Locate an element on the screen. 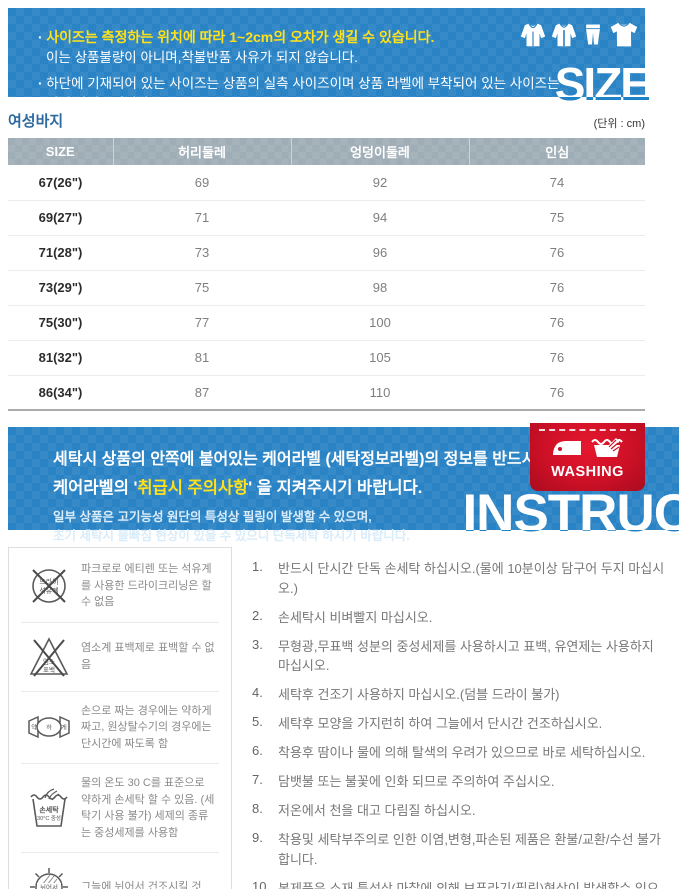 The image size is (679, 889). shade-dry-icon: 뉘어서 is located at coordinates (49, 876).